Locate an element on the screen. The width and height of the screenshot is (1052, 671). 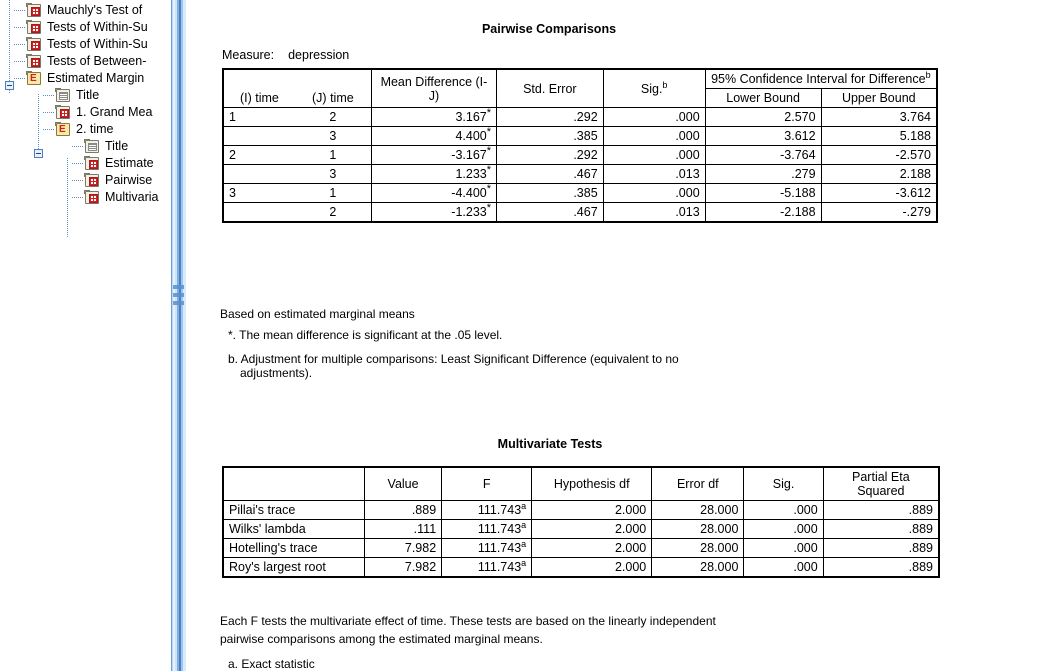
cell-value: .111 is located at coordinates (403, 529).